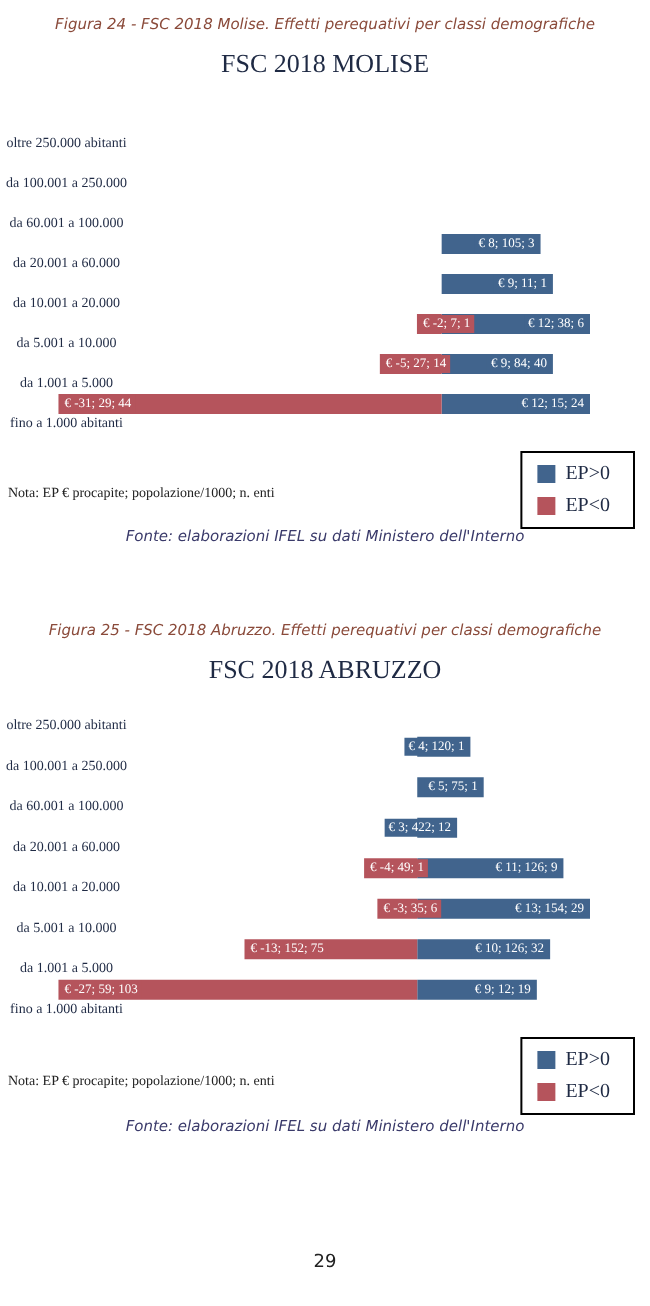 The image size is (650, 1306). I want to click on text: 29, so click(325, 1263).